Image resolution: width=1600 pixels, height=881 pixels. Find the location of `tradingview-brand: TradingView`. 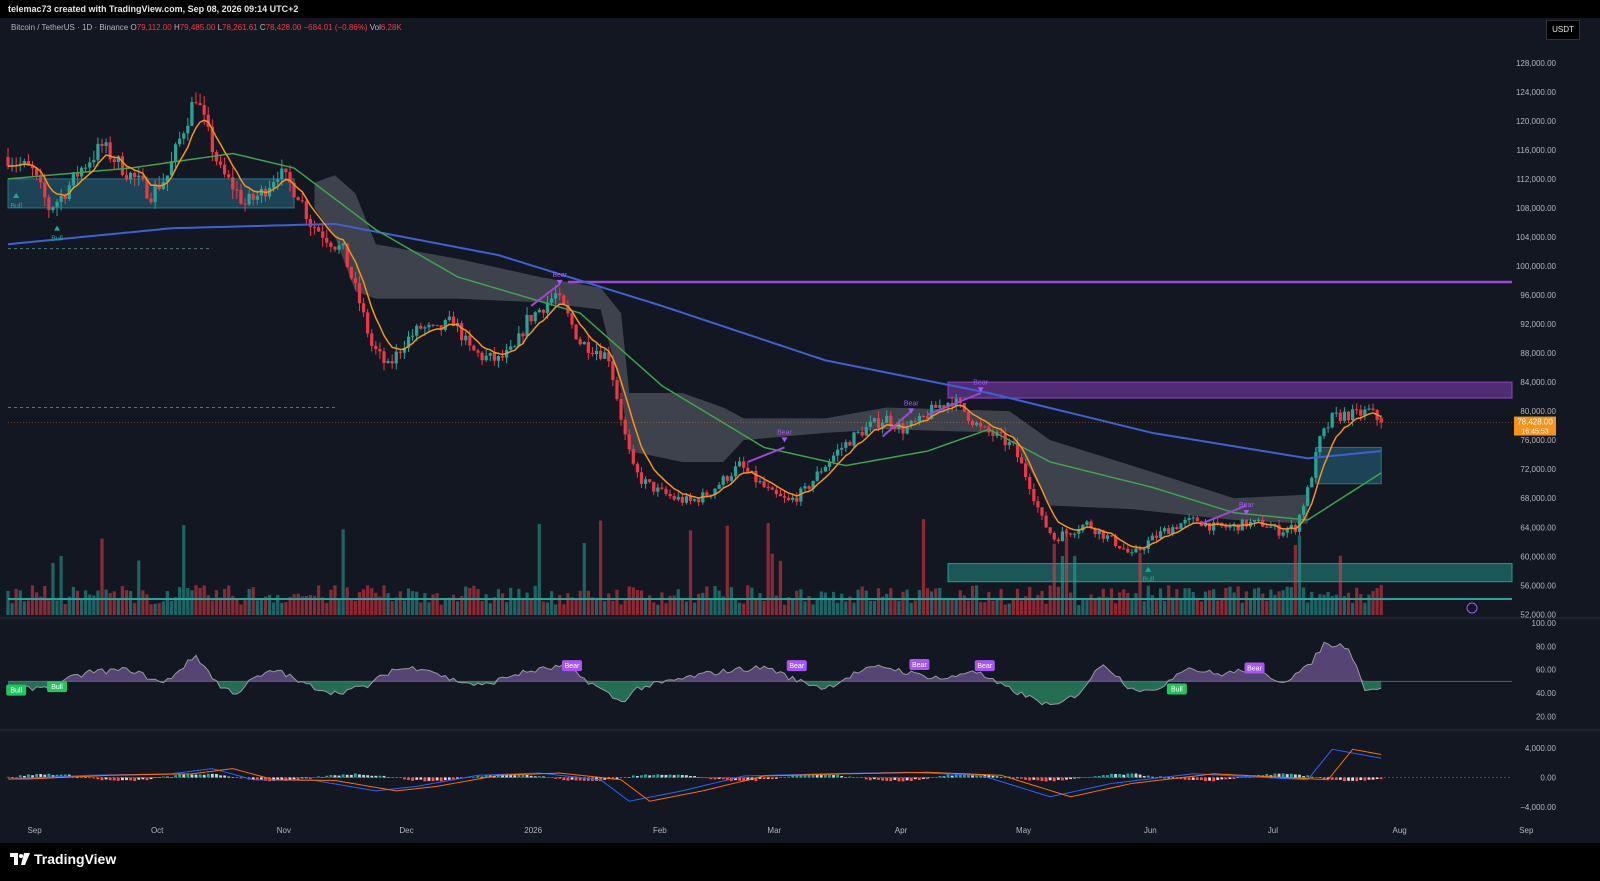

tradingview-brand: TradingView is located at coordinates (75, 859).